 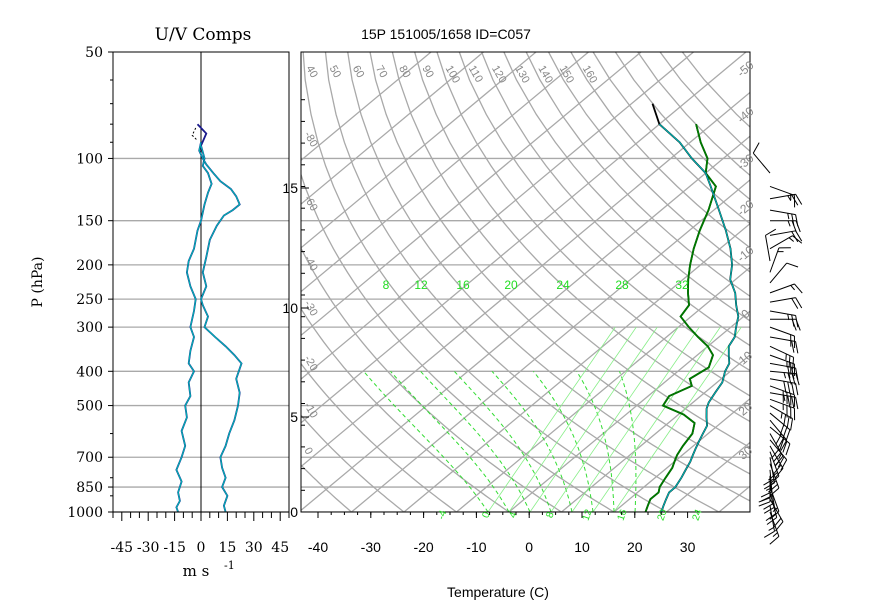 I want to click on isotherm-label: 130, so click(x=522, y=75).